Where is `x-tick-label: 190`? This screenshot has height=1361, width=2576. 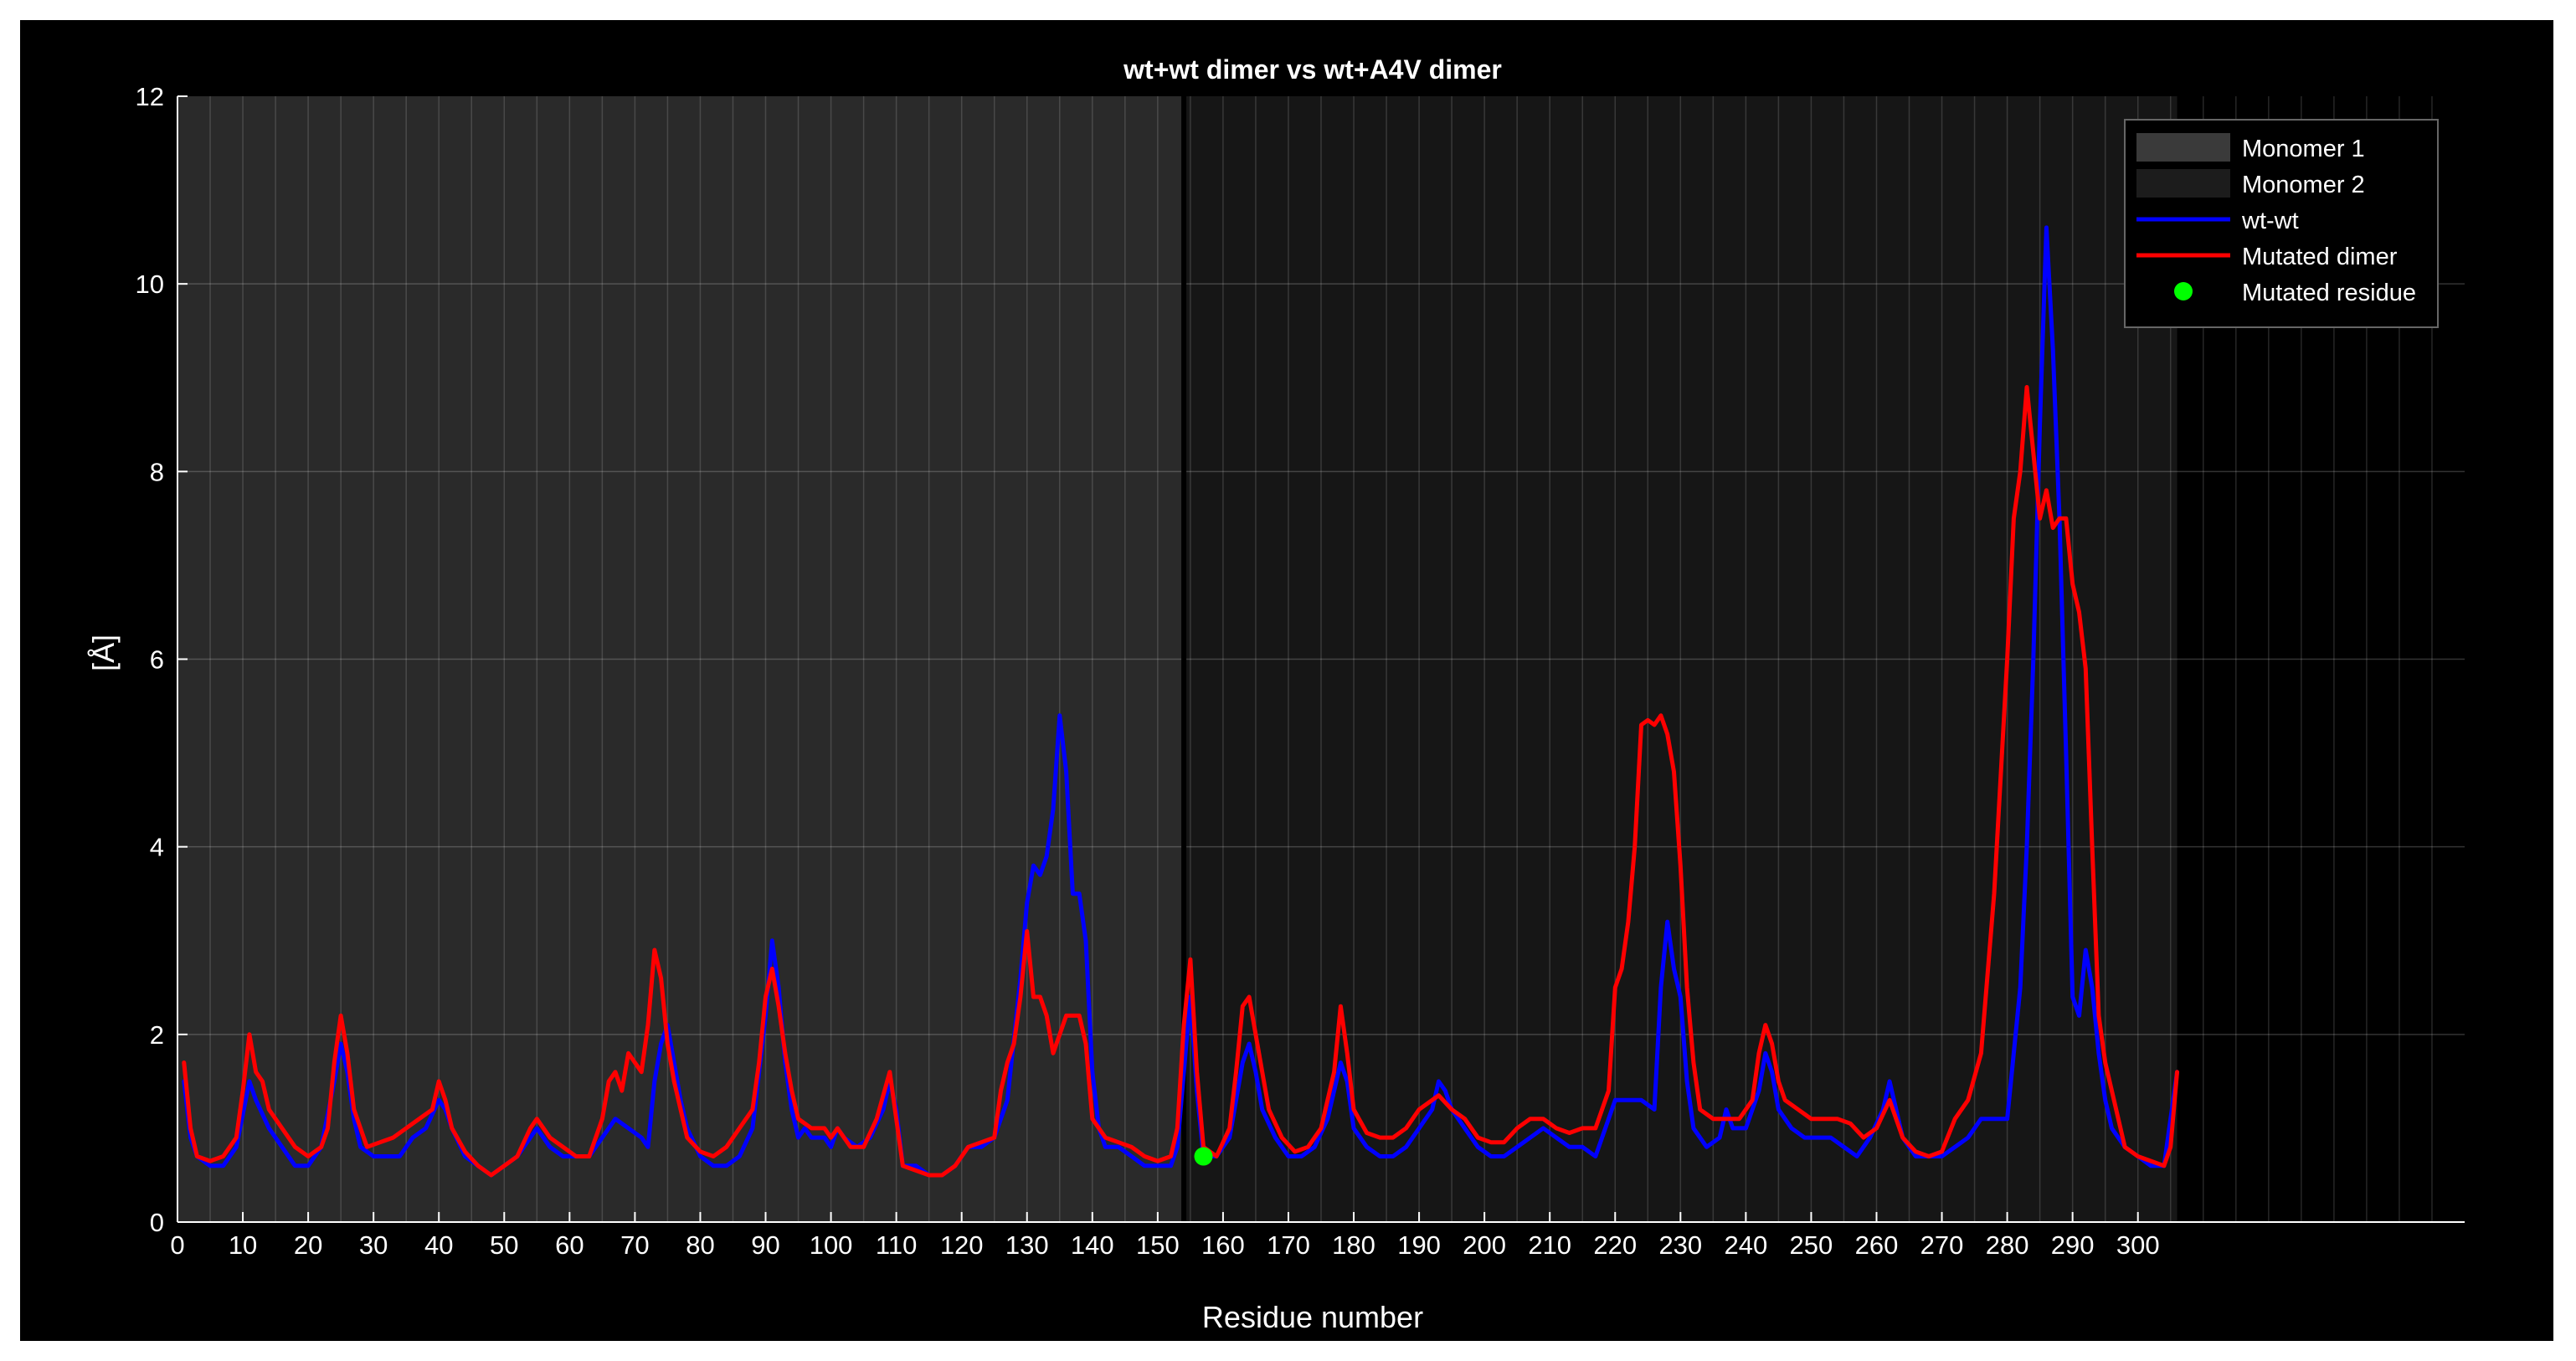 x-tick-label: 190 is located at coordinates (1419, 1245).